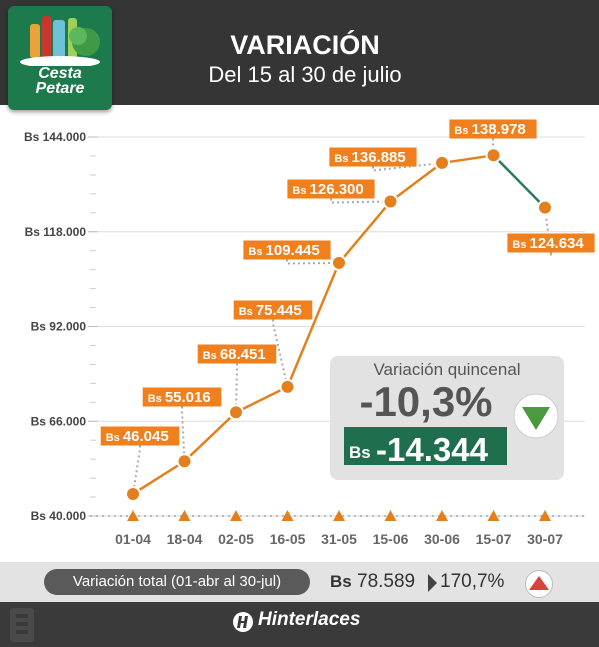 The height and width of the screenshot is (647, 599). Describe the element at coordinates (432, 449) in the screenshot. I see `panel-amount: -14.344` at that location.